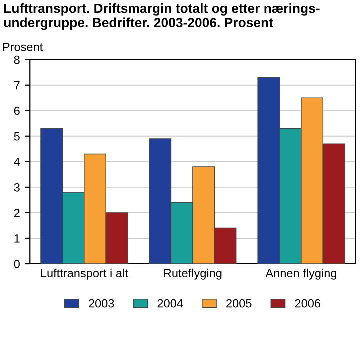 The image size is (363, 352). What do you see at coordinates (17, 187) in the screenshot?
I see `y-tick-label: 3` at bounding box center [17, 187].